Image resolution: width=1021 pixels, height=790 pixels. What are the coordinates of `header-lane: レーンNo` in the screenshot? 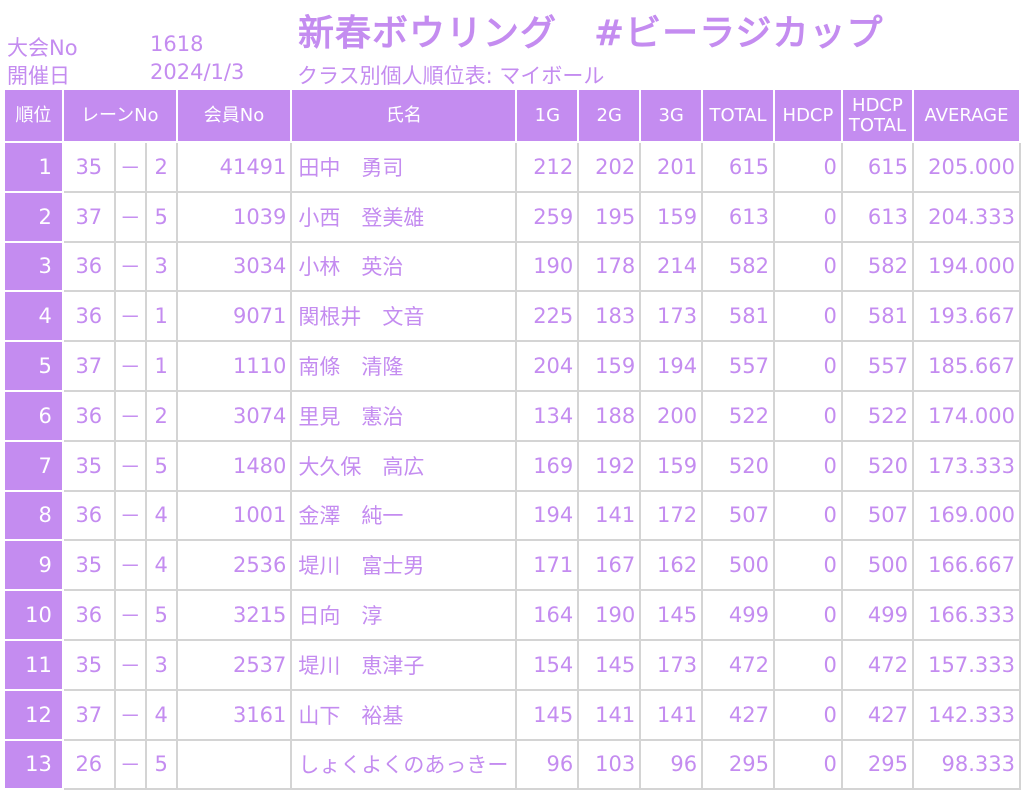 It's located at (119, 115).